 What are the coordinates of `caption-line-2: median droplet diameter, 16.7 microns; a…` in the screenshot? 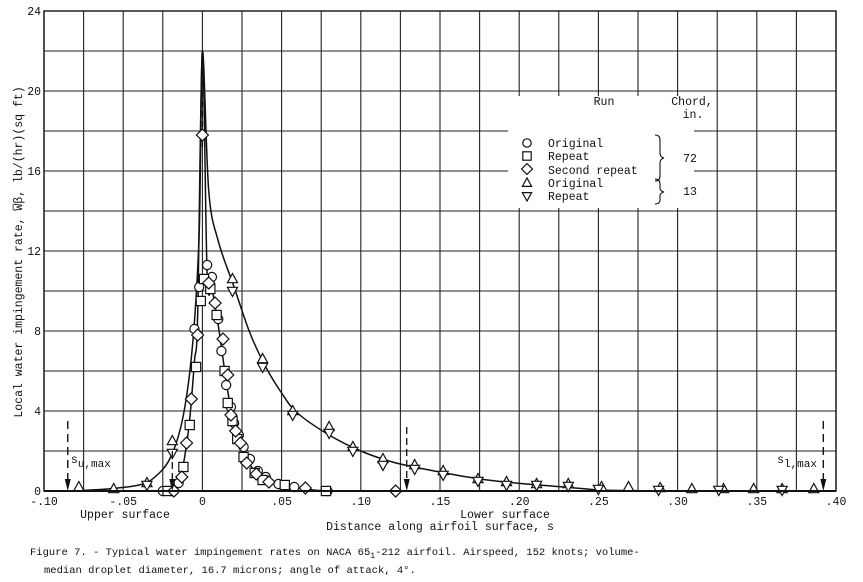 It's located at (230, 571).